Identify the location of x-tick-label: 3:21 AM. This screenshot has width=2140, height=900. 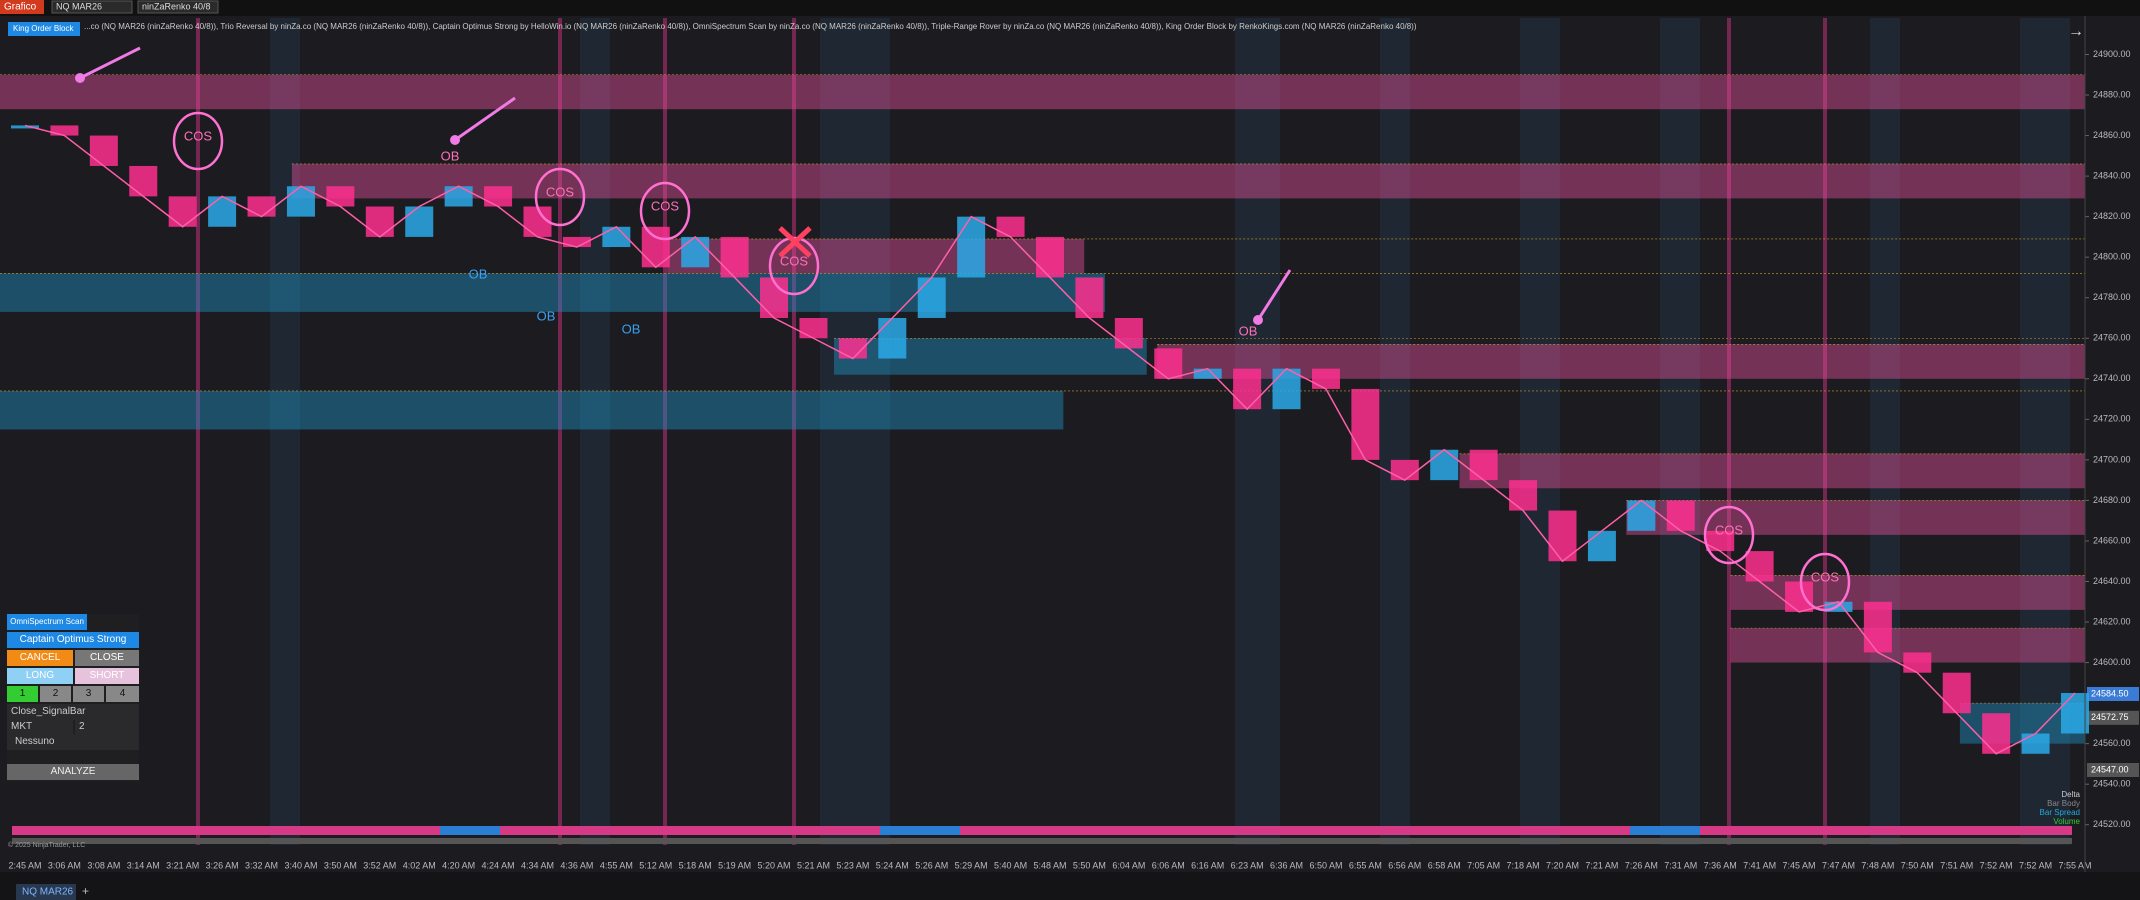
(182, 865).